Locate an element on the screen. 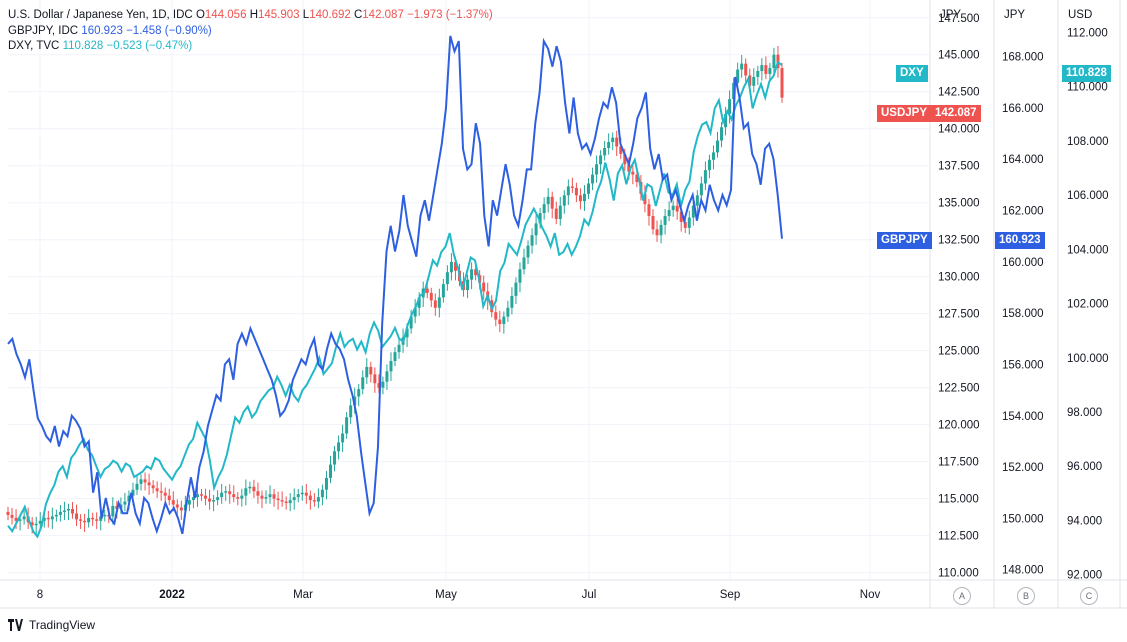  axis-a-header: JPY is located at coordinates (951, 15).